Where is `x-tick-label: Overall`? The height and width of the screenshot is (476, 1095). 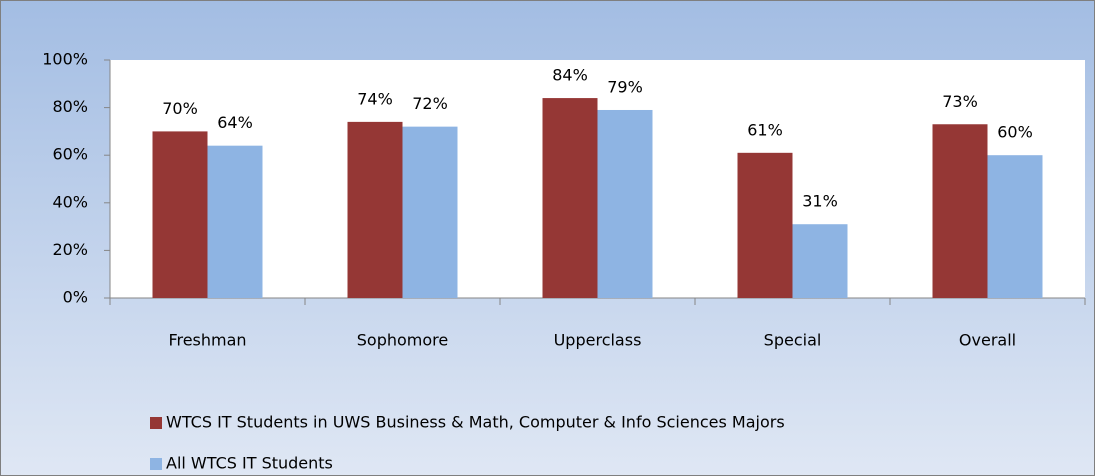 x-tick-label: Overall is located at coordinates (987, 340).